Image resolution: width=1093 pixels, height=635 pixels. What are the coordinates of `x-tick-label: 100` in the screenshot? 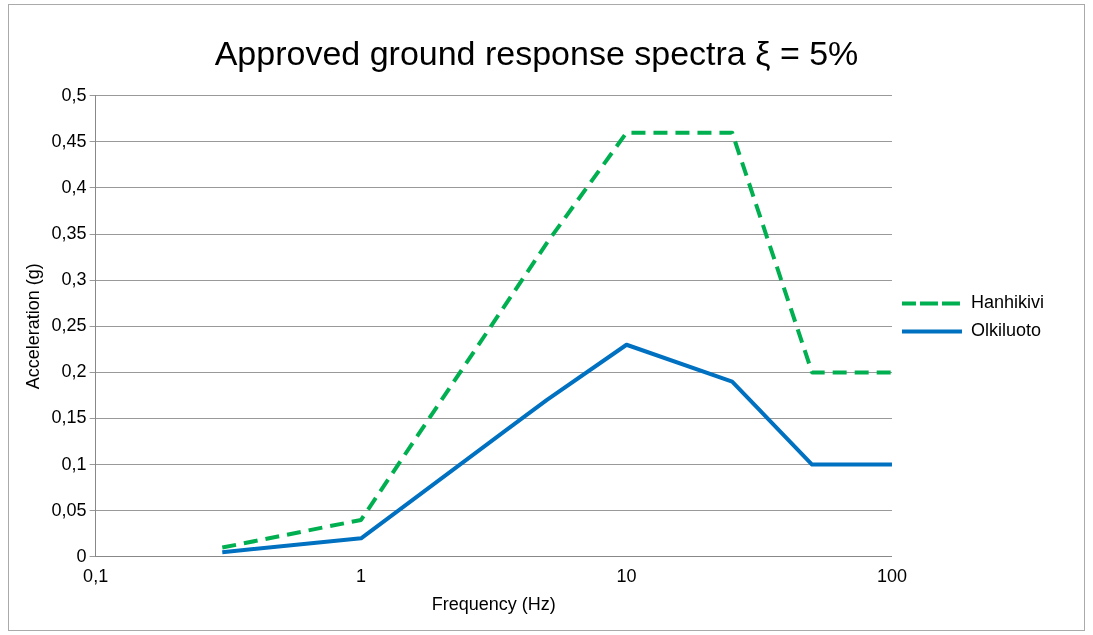 It's located at (891, 575).